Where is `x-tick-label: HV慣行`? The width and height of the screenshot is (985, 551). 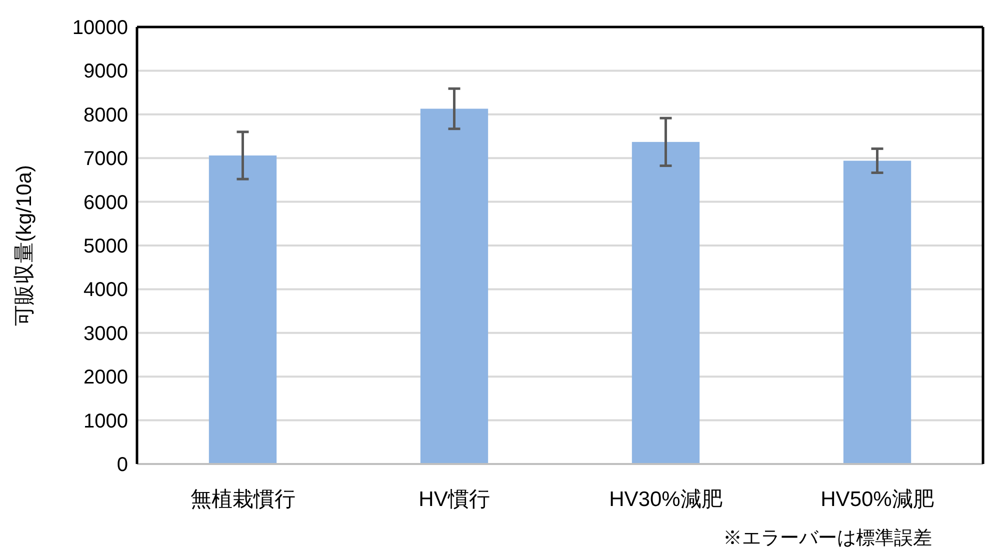 x-tick-label: HV慣行 is located at coordinates (454, 499).